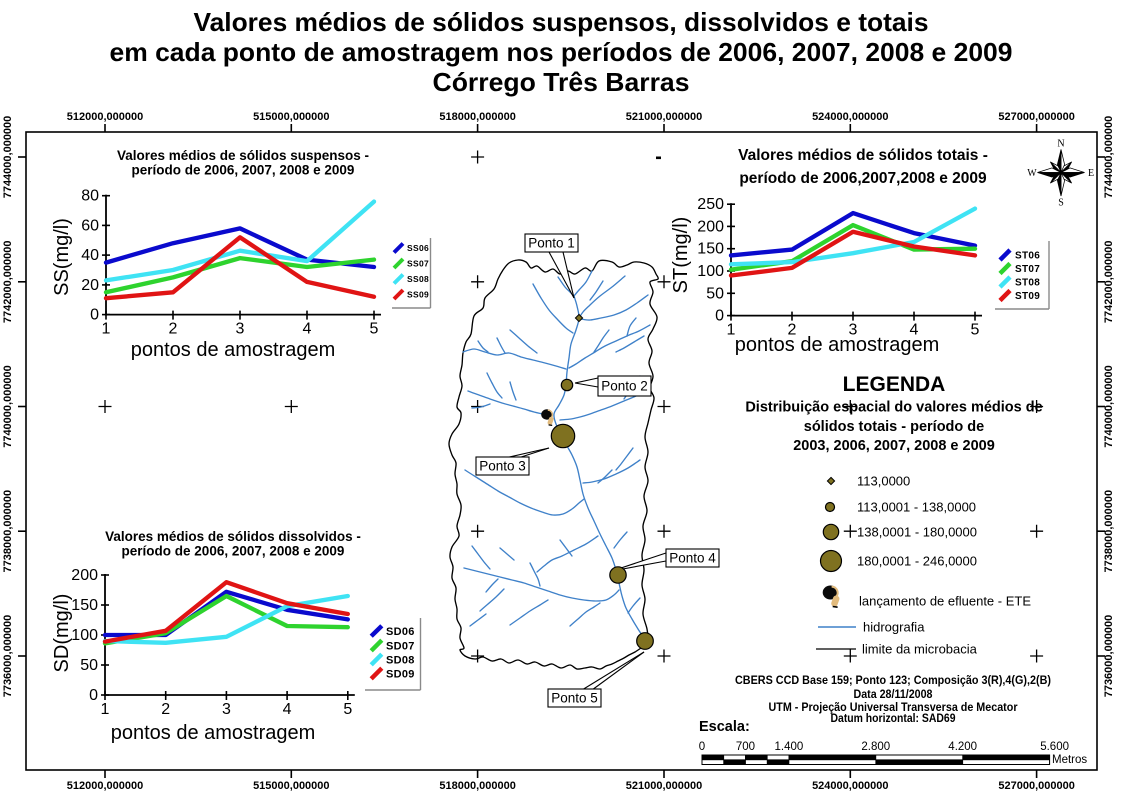 The height and width of the screenshot is (799, 1123). I want to click on svg-text: SS(mg/l), so click(62, 257).